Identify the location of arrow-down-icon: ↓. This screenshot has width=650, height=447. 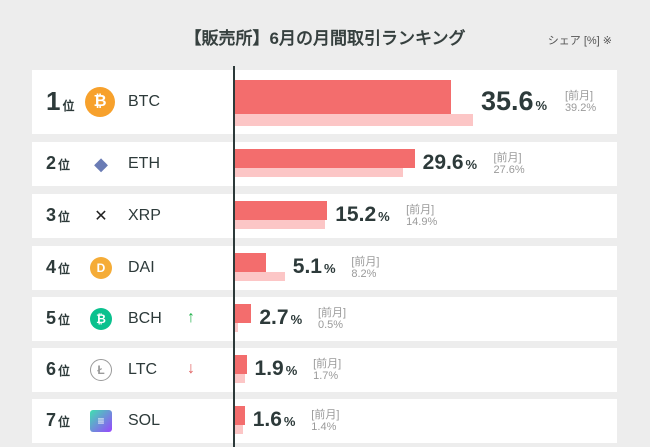
(191, 368).